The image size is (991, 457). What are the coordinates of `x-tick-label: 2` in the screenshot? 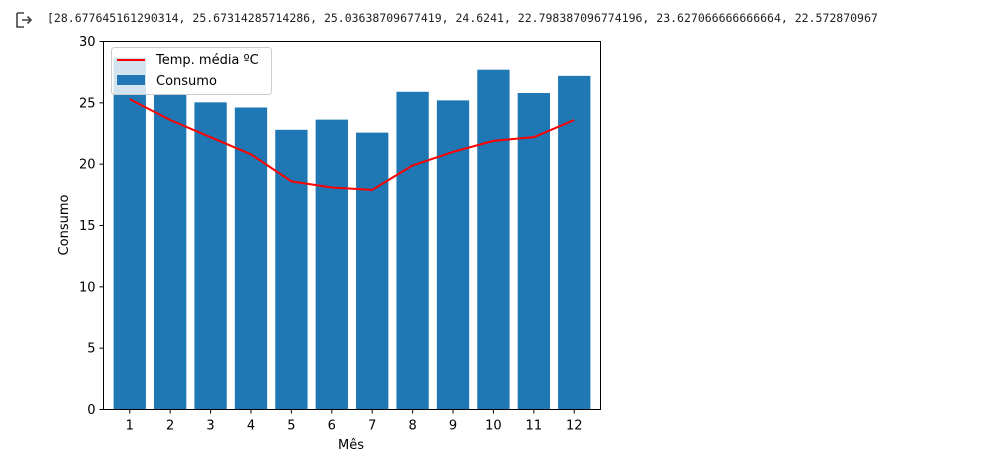 It's located at (170, 426).